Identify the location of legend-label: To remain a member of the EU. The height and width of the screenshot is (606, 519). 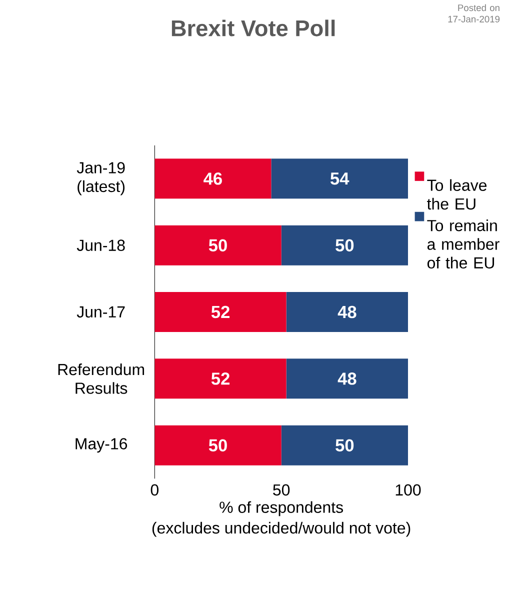
(463, 244).